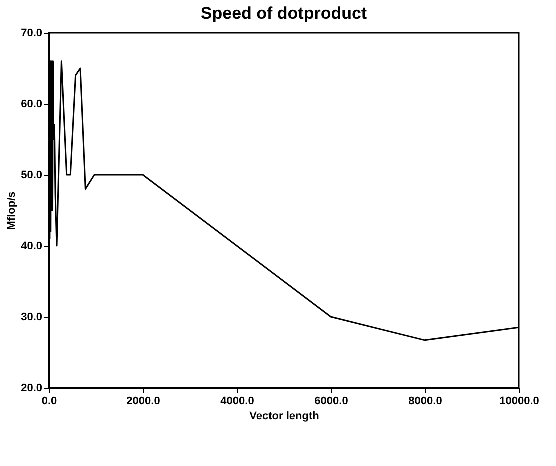  I want to click on y-tick-label: 20.0, so click(31, 388).